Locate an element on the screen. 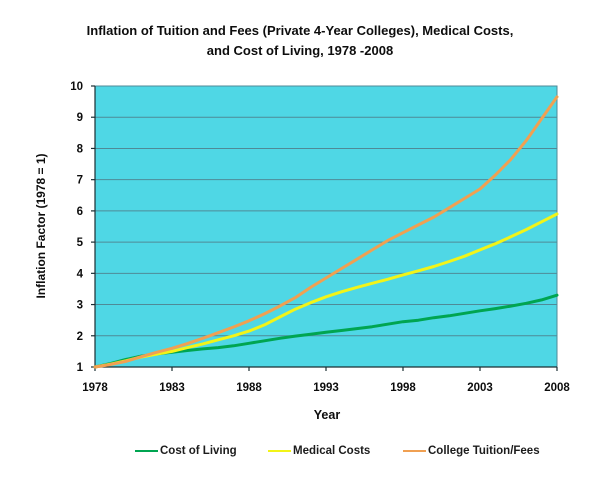 The image size is (600, 481). x-tick-label-2003: 2003 is located at coordinates (480, 388).